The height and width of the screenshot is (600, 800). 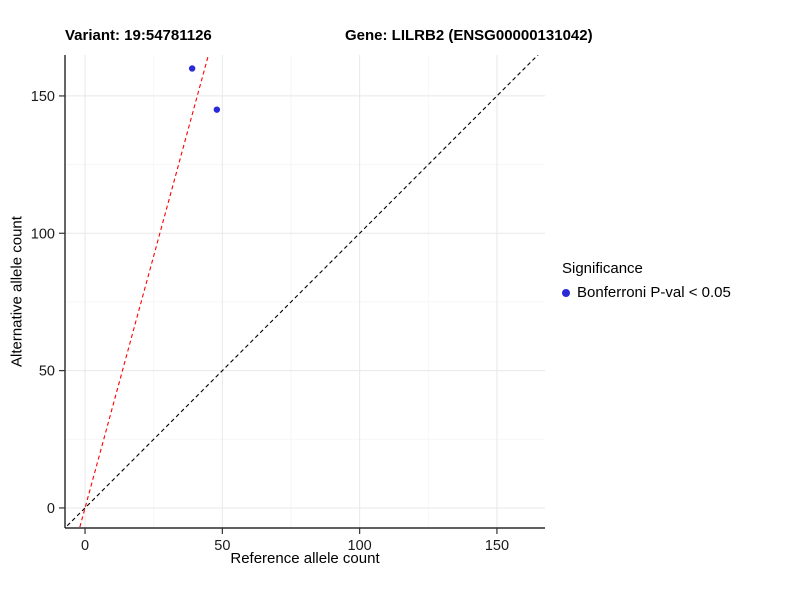 I want to click on y-axis-label: Alternative allele count, so click(x=17, y=291).